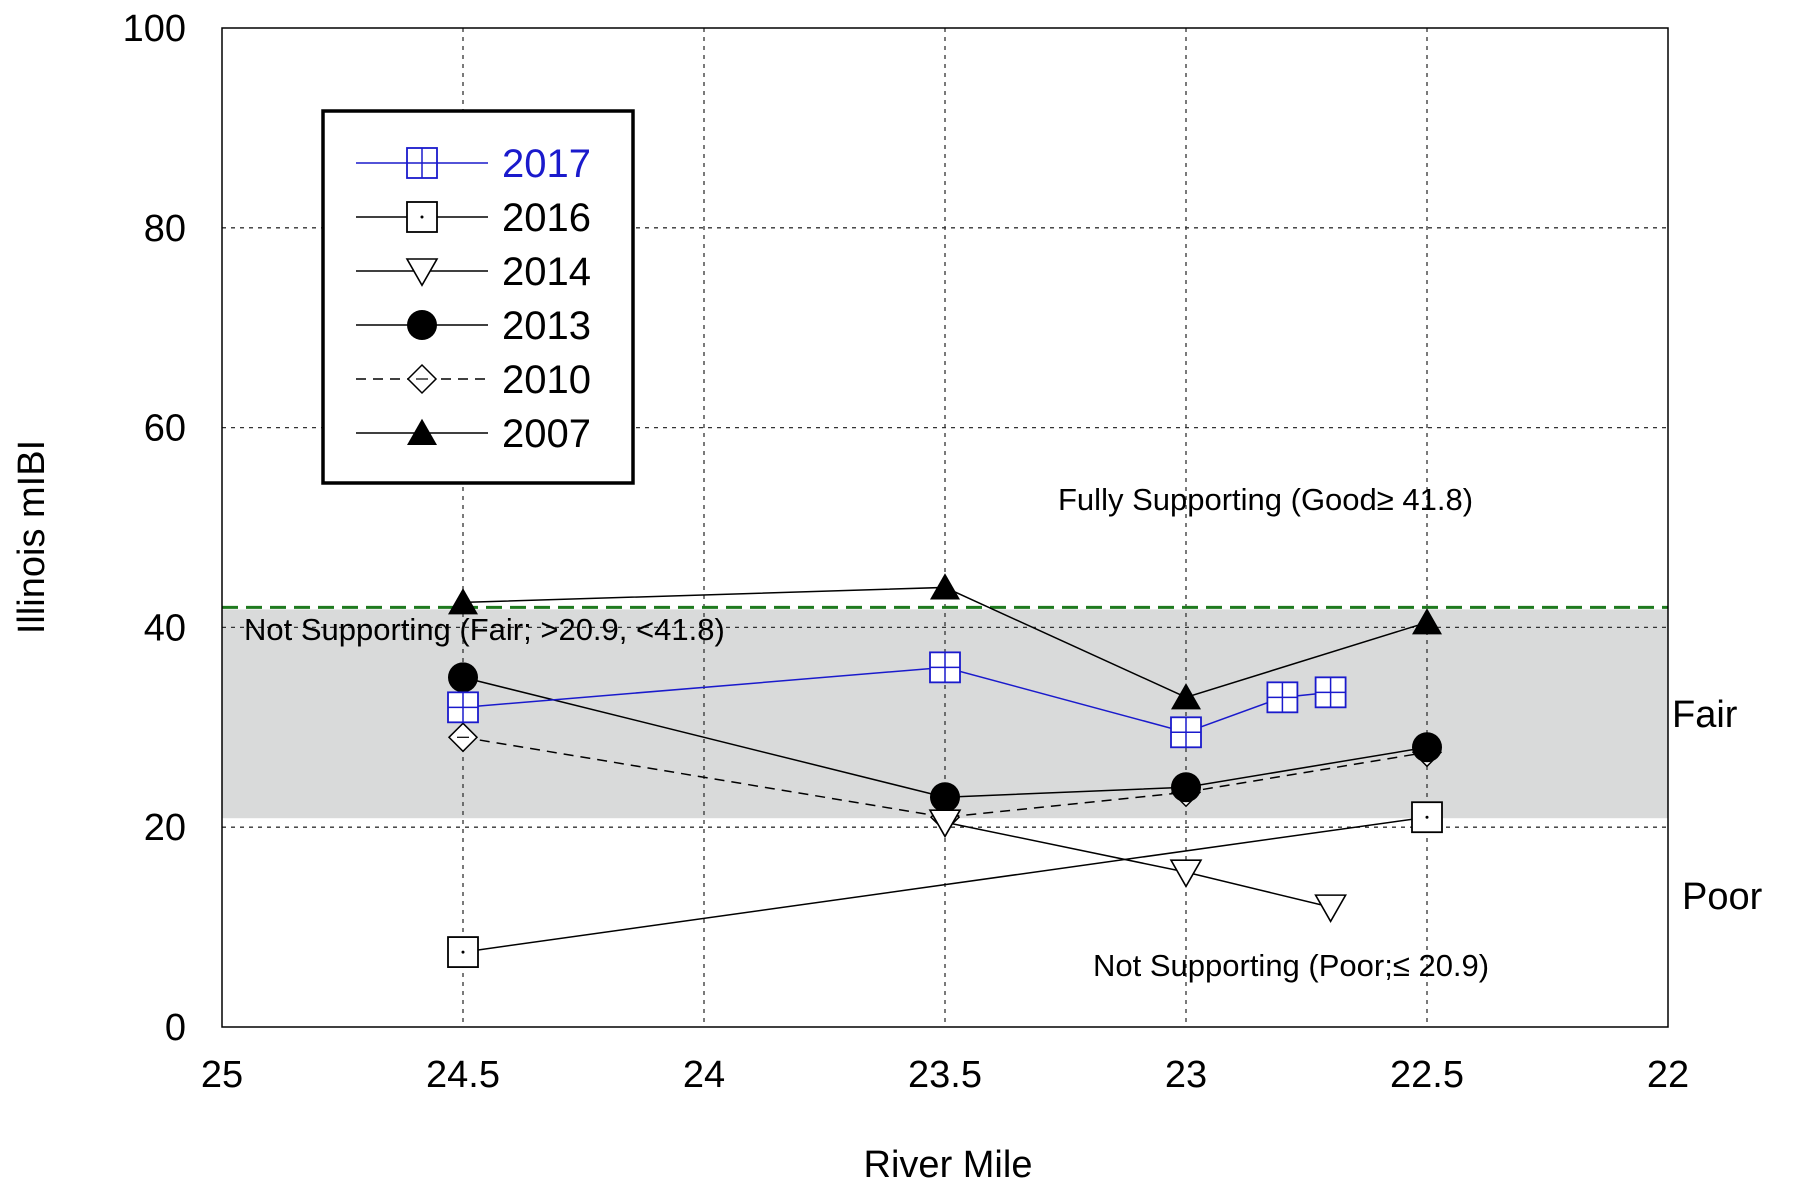 This screenshot has width=1793, height=1191. I want to click on annotation-poor: Not Supporting (Poor;≤ 20.9), so click(1291, 965).